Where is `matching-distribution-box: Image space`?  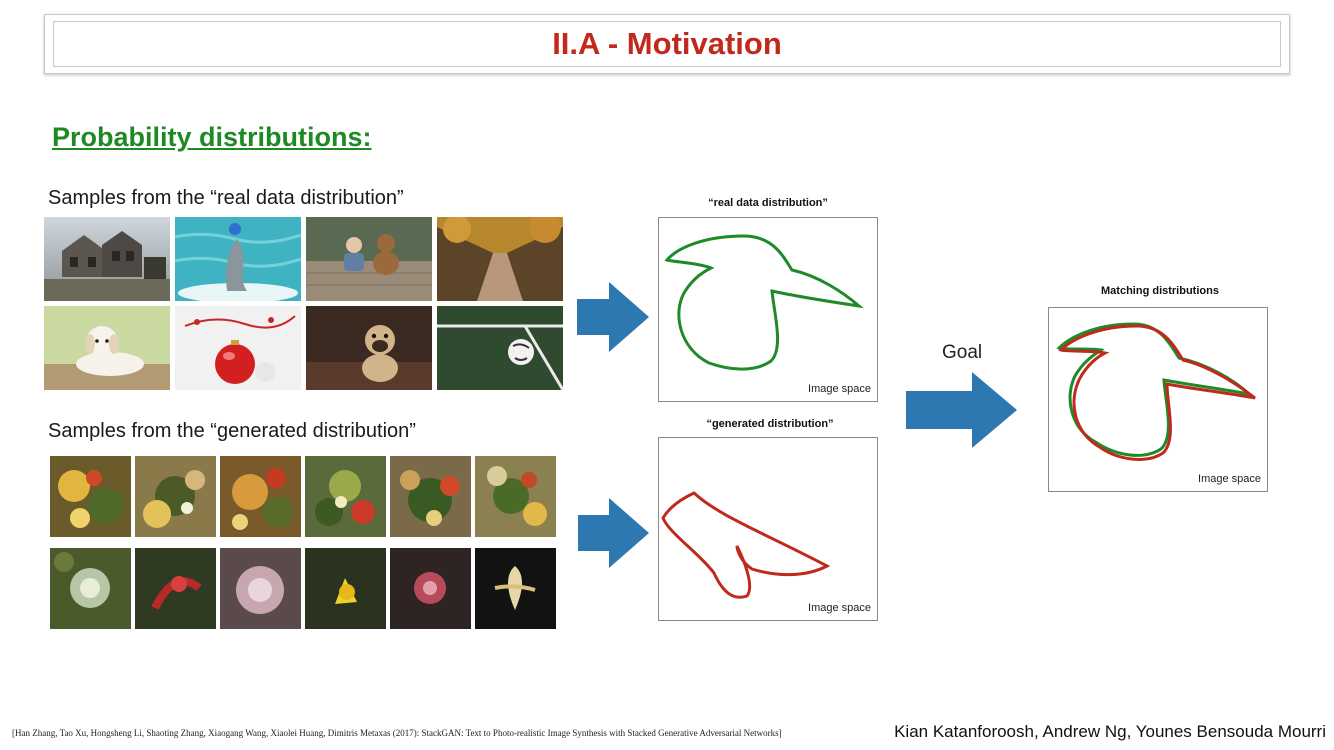
matching-distribution-box: Image space is located at coordinates (1158, 399).